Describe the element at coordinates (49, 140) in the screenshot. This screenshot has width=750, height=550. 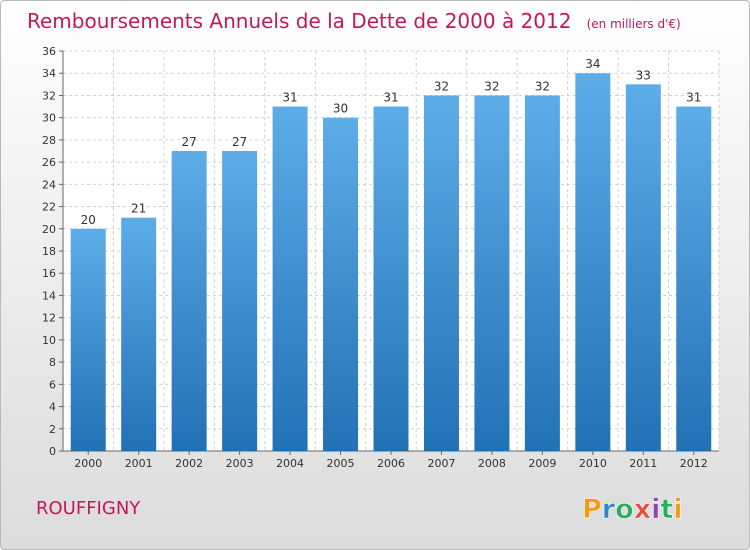
I see `y-tick-label: 28` at that location.